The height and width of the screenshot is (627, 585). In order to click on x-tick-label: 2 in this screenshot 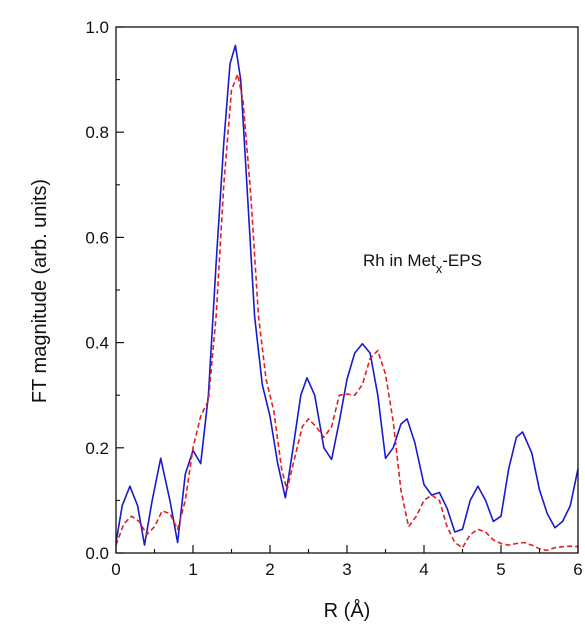, I will do `click(269, 569)`.